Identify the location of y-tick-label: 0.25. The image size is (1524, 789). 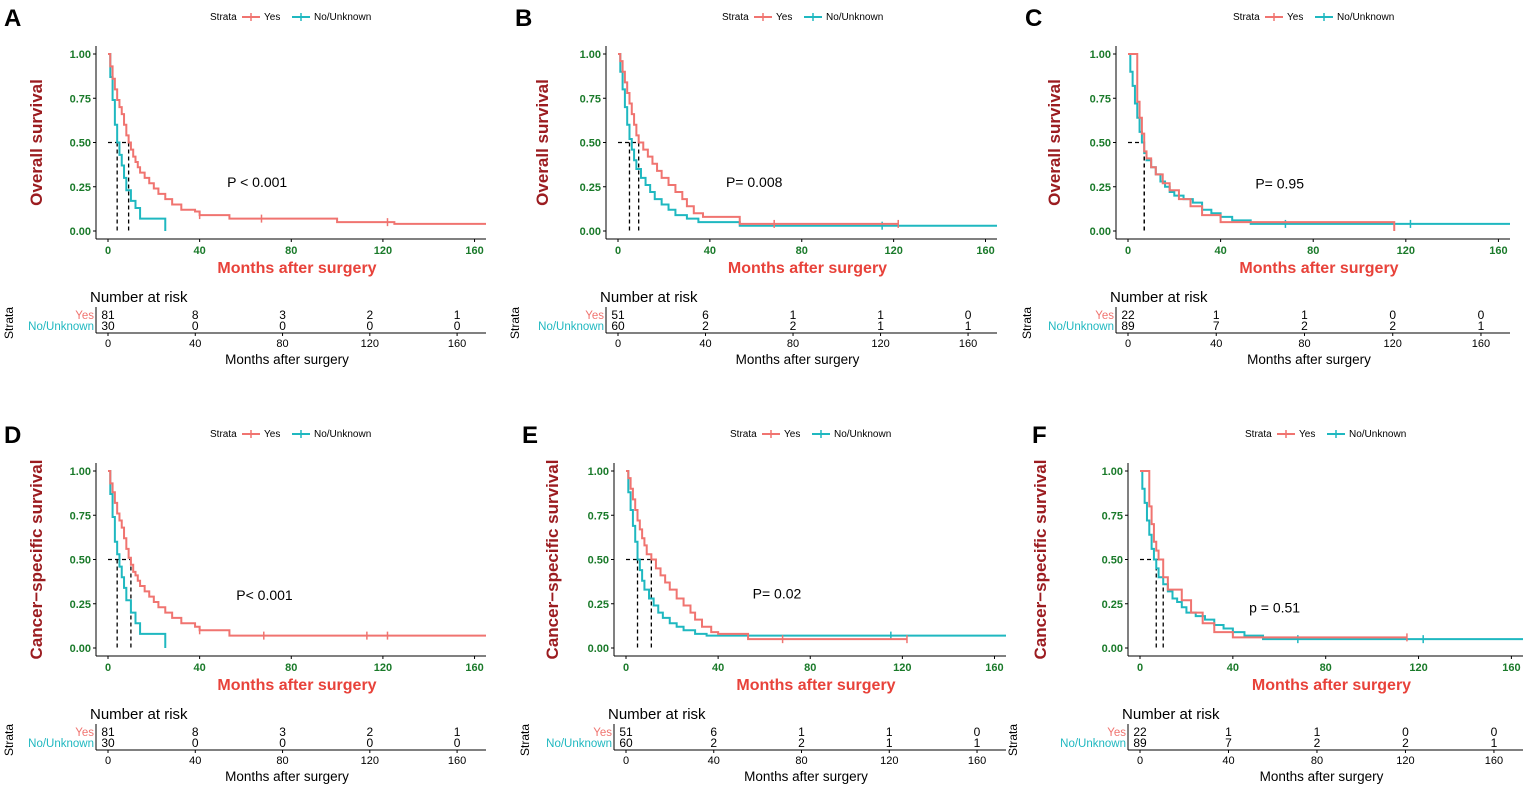
(80, 605).